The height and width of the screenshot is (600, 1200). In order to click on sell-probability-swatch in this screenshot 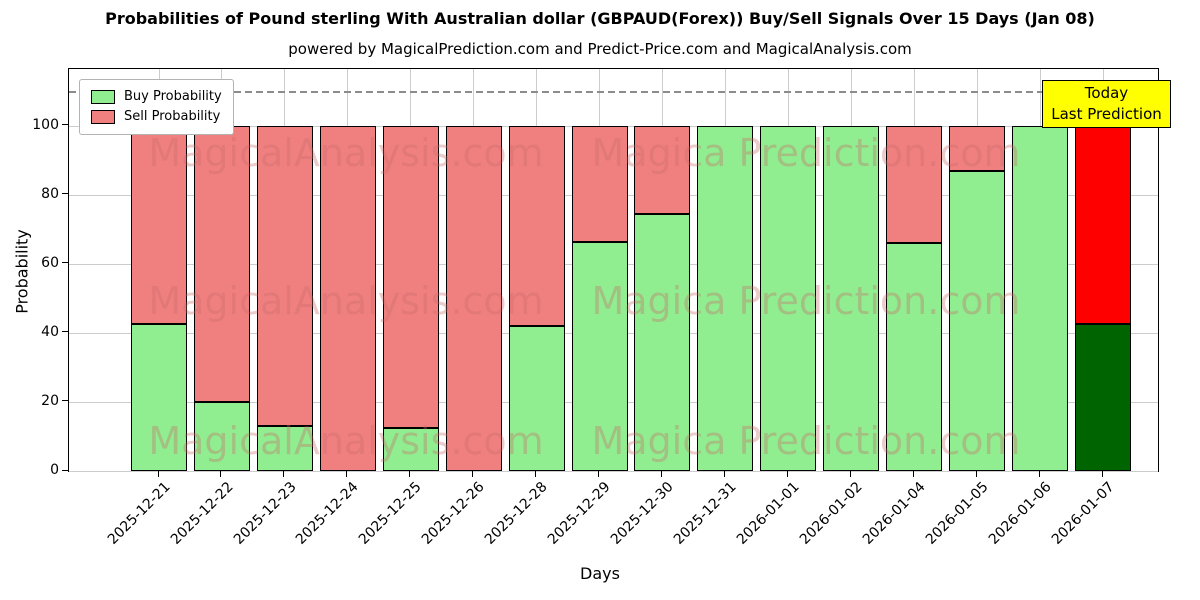, I will do `click(103, 117)`.